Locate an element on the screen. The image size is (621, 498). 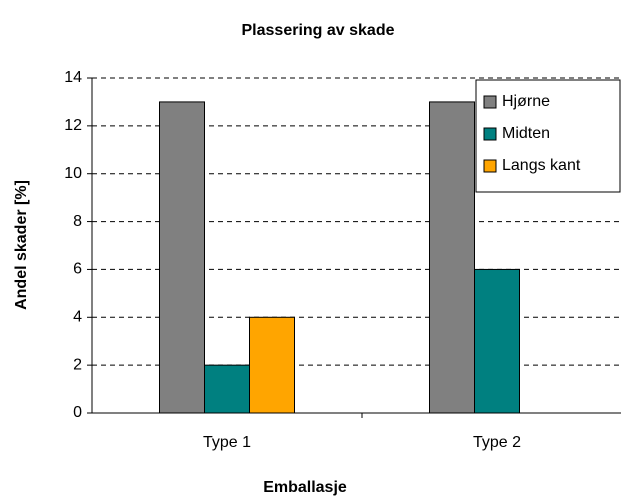
y-tick-label: 14 is located at coordinates (73, 77).